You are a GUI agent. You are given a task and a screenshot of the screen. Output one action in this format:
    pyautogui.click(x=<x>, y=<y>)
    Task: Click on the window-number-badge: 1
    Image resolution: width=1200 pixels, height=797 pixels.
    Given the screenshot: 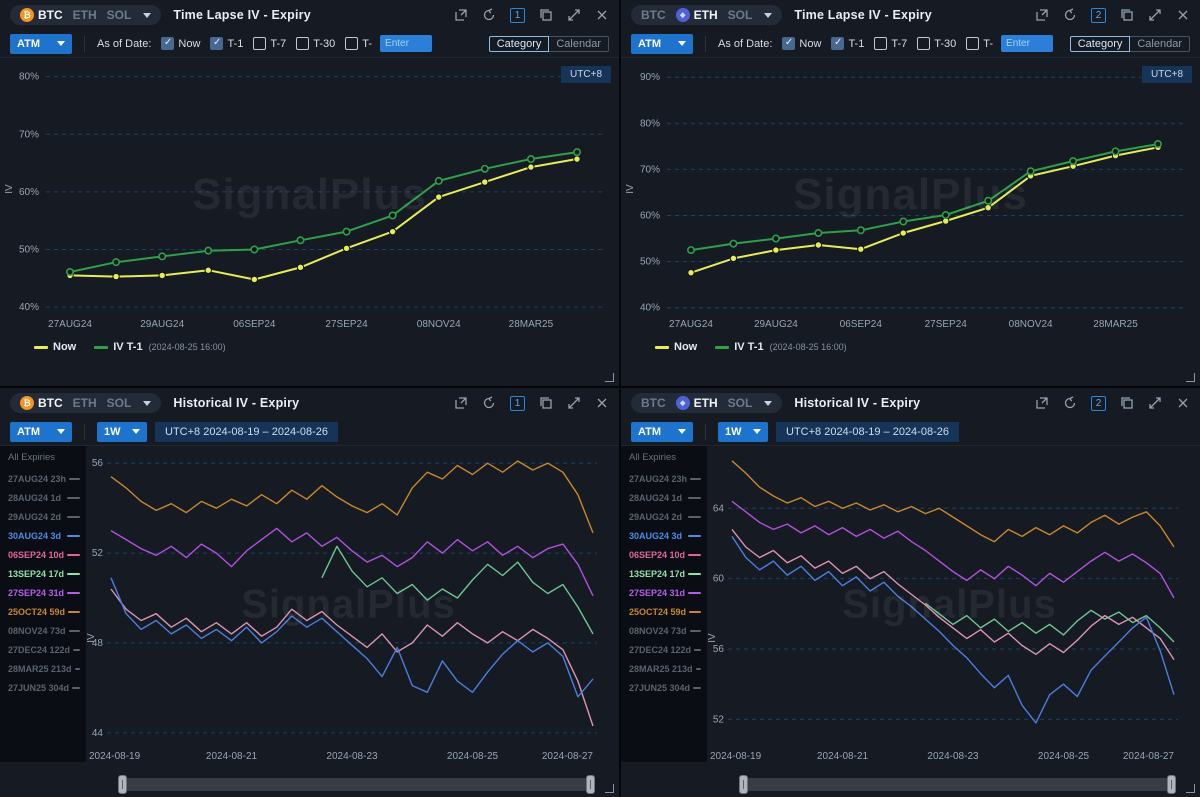 What is the action you would take?
    pyautogui.click(x=517, y=15)
    